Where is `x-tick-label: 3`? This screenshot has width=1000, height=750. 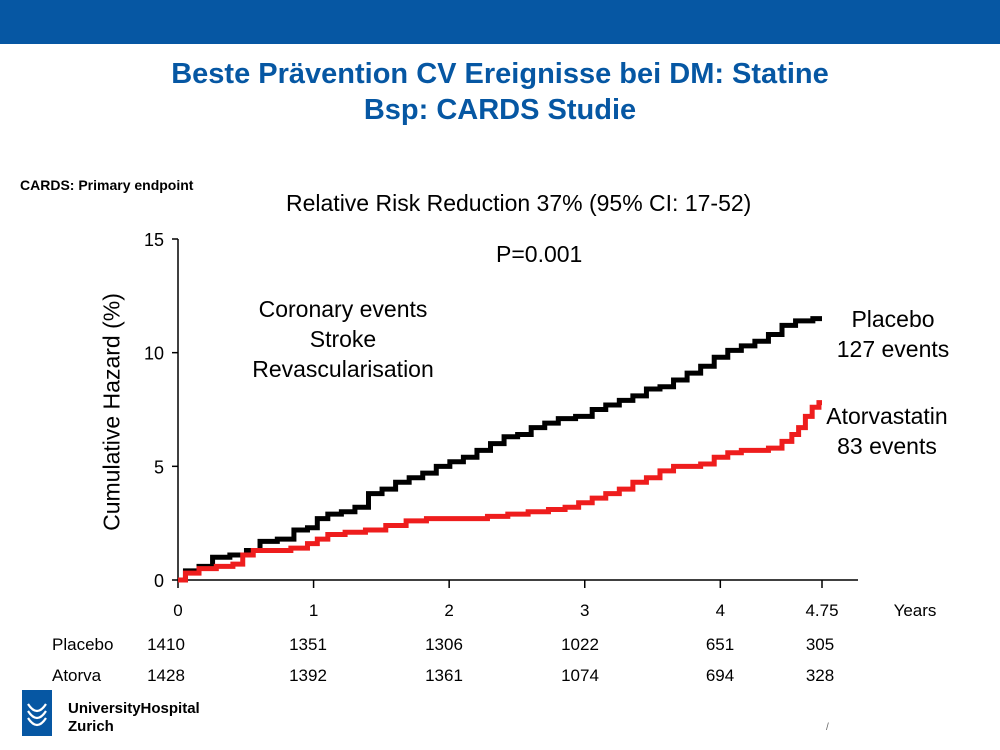
x-tick-label: 3 is located at coordinates (584, 610).